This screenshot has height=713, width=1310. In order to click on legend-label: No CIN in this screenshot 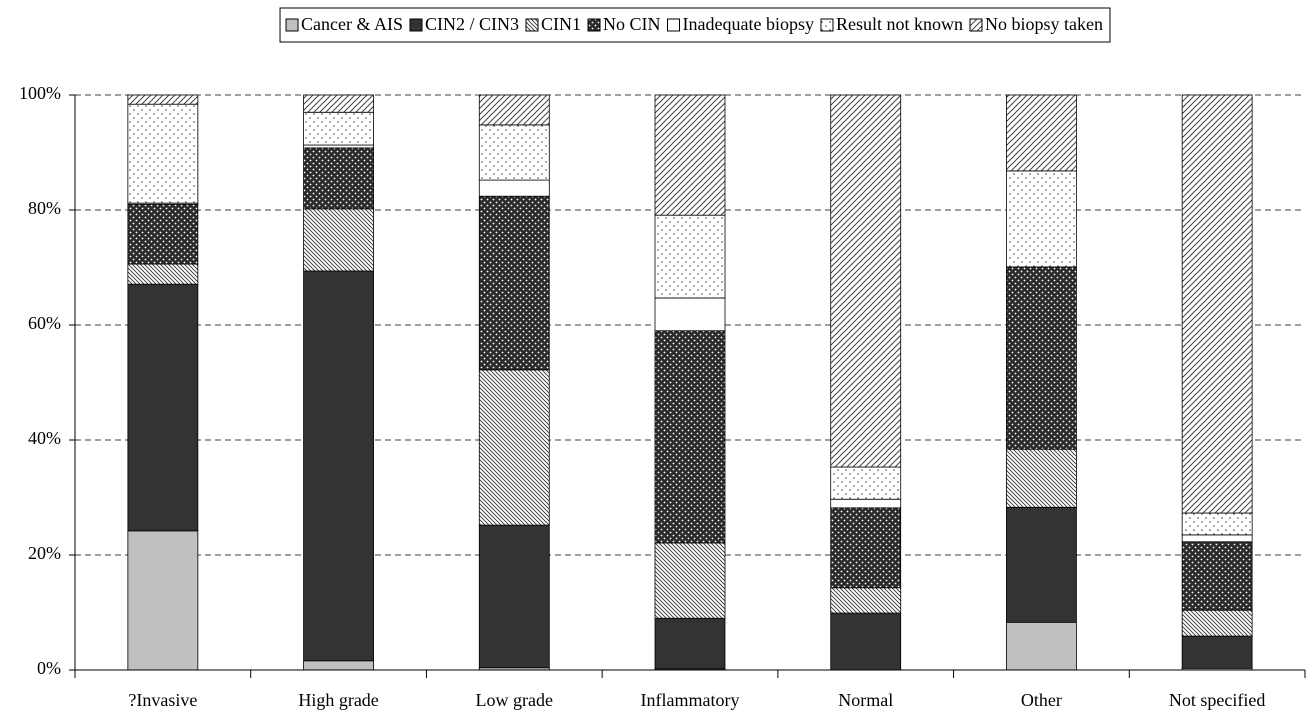, I will do `click(632, 24)`.